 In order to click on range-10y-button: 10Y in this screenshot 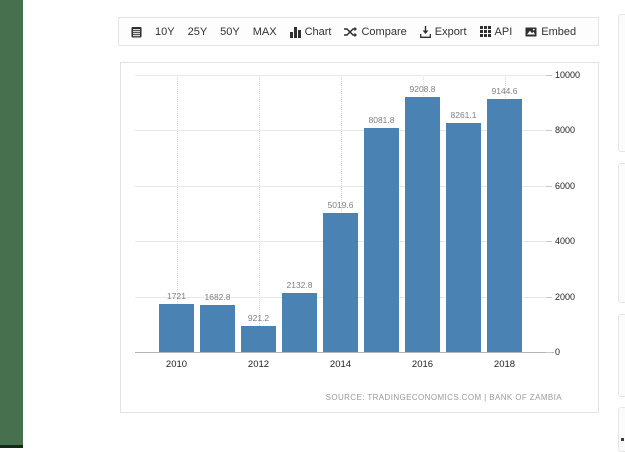, I will do `click(165, 31)`.